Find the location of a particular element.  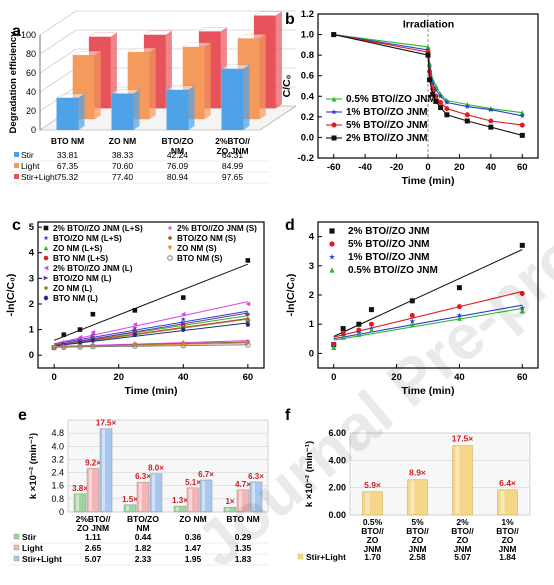

x-tick-label: 0 is located at coordinates (333, 377).